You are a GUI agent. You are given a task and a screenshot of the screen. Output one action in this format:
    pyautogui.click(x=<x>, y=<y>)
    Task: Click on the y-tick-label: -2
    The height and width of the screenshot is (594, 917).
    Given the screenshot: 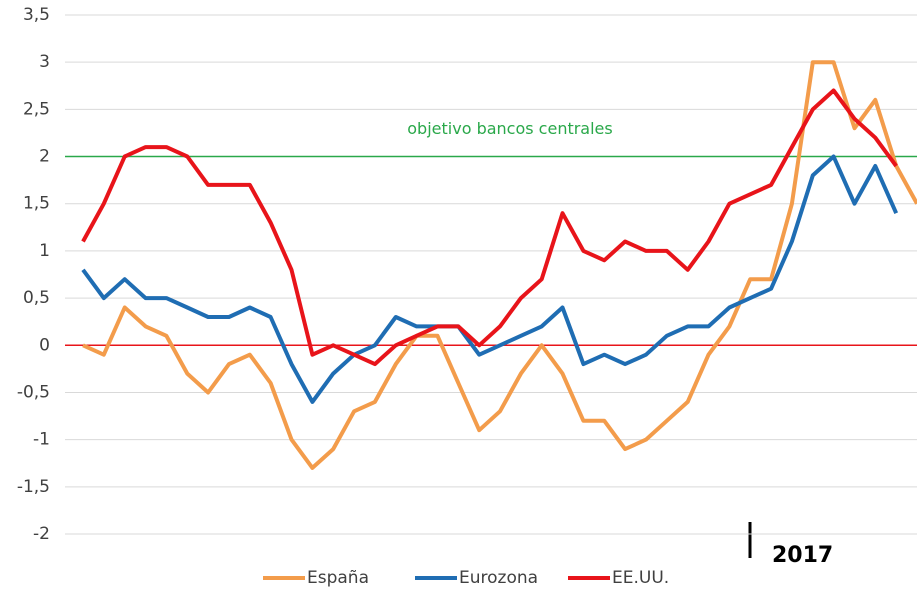 What is the action you would take?
    pyautogui.click(x=41, y=534)
    